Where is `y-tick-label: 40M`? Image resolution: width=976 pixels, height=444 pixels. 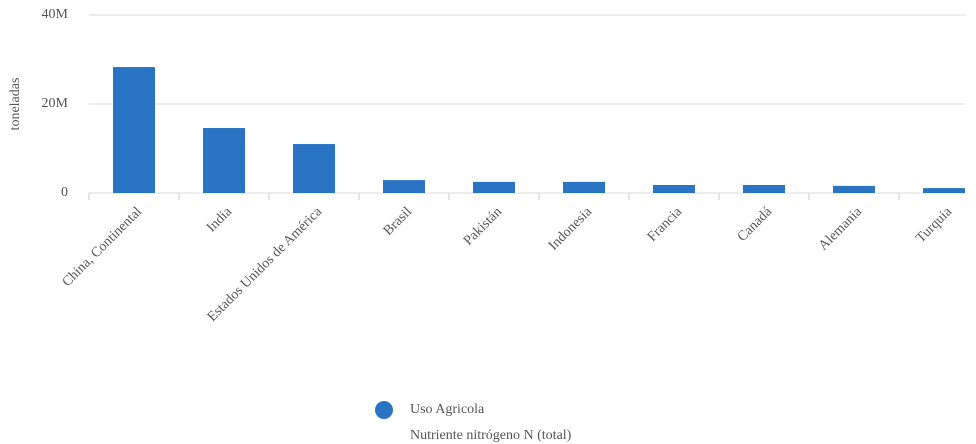
y-tick-label: 40M is located at coordinates (55, 14).